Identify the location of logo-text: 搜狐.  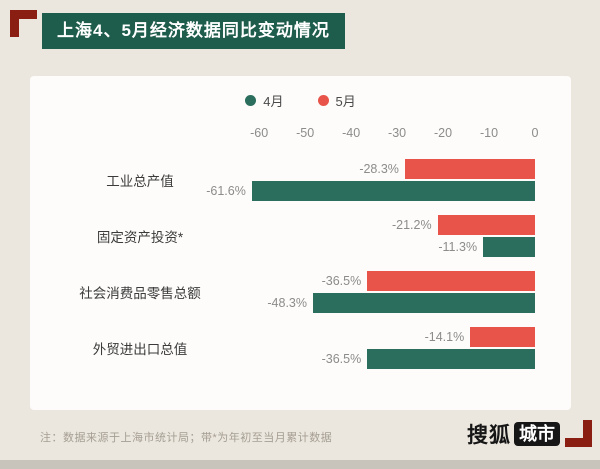
(489, 435).